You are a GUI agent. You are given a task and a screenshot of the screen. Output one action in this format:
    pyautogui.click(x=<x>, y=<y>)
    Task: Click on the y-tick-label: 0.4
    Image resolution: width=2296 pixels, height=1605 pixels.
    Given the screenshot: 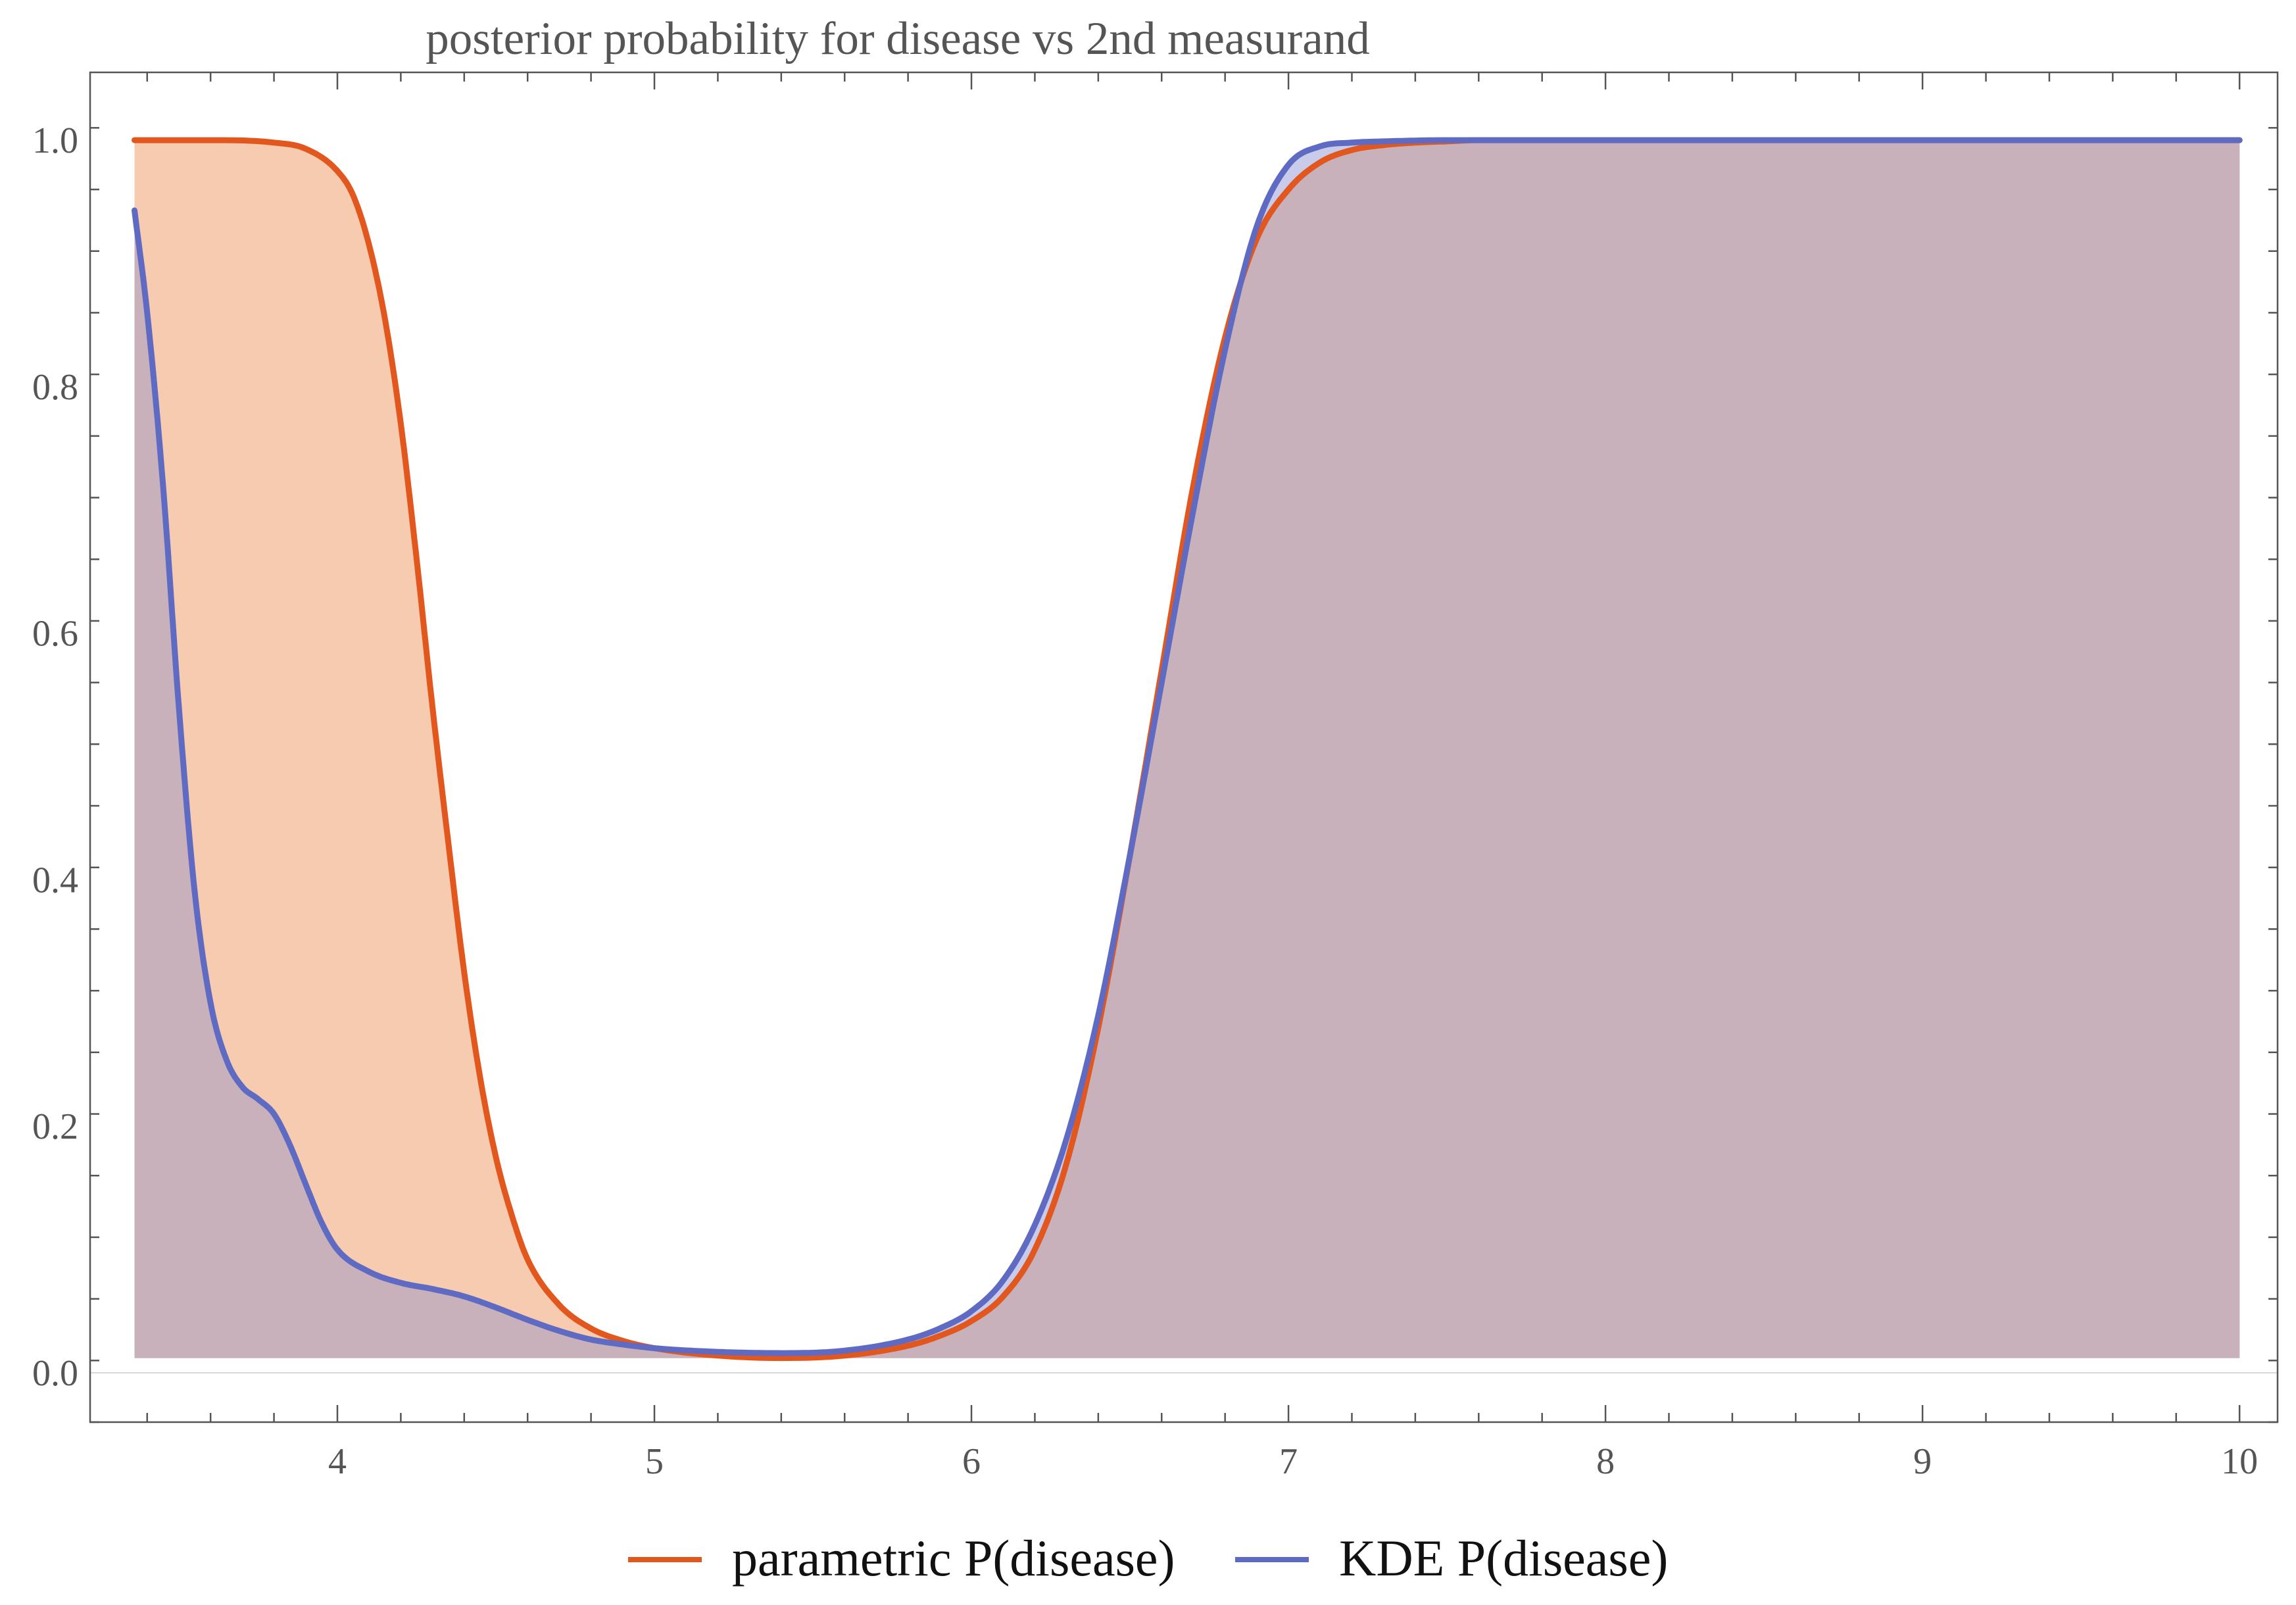 What is the action you would take?
    pyautogui.click(x=55, y=880)
    